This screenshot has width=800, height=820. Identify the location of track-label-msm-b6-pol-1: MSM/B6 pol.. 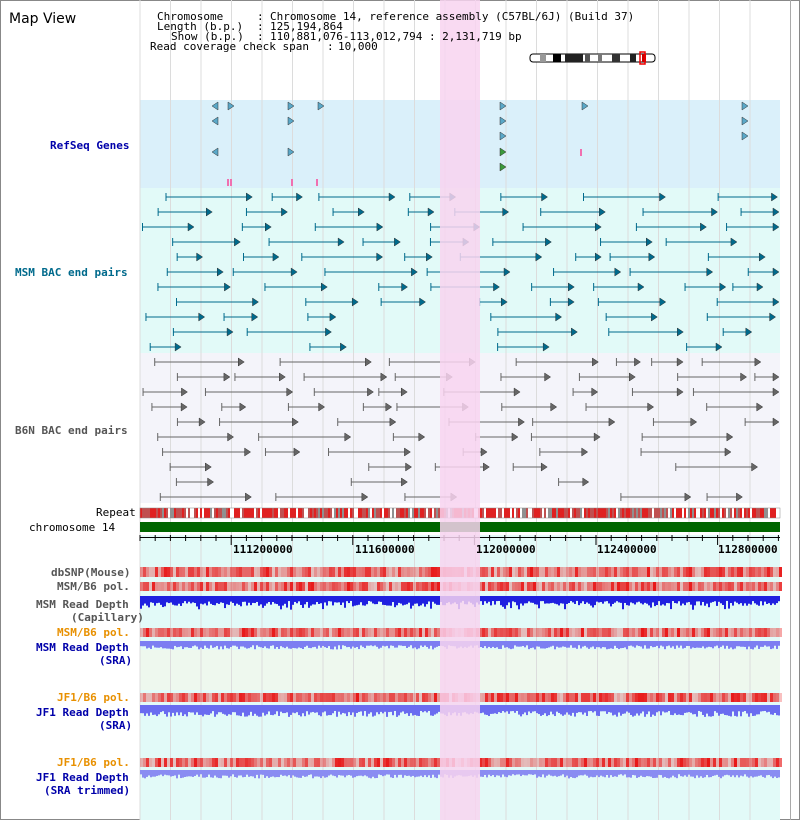
(93, 586).